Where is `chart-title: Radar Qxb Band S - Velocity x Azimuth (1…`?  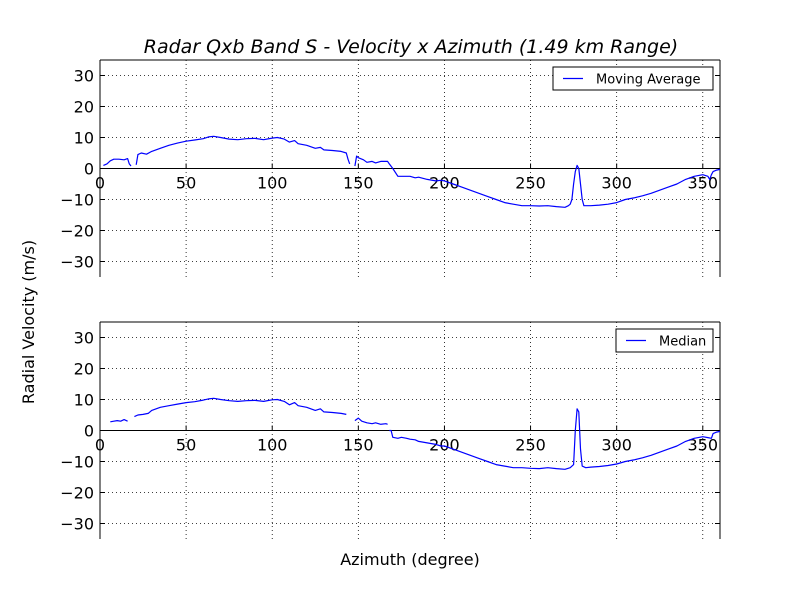
chart-title: Radar Qxb Band S - Velocity x Azimuth (1… is located at coordinates (411, 47).